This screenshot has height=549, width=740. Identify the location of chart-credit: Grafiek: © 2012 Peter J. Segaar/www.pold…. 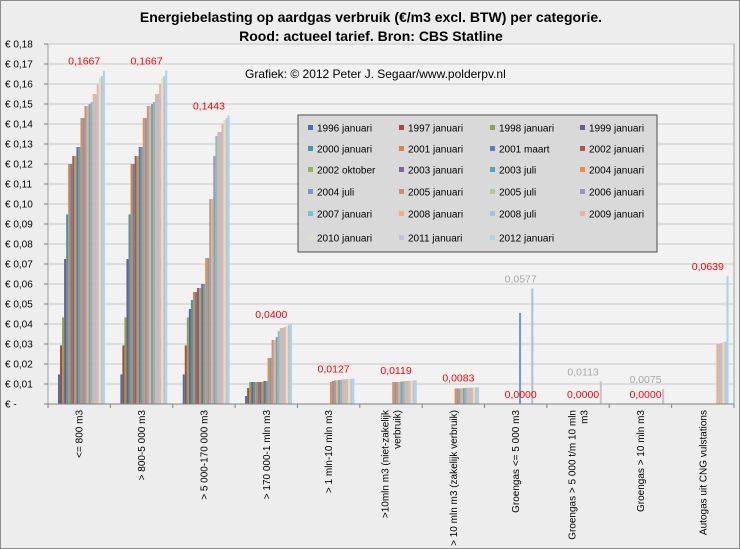
(375, 74).